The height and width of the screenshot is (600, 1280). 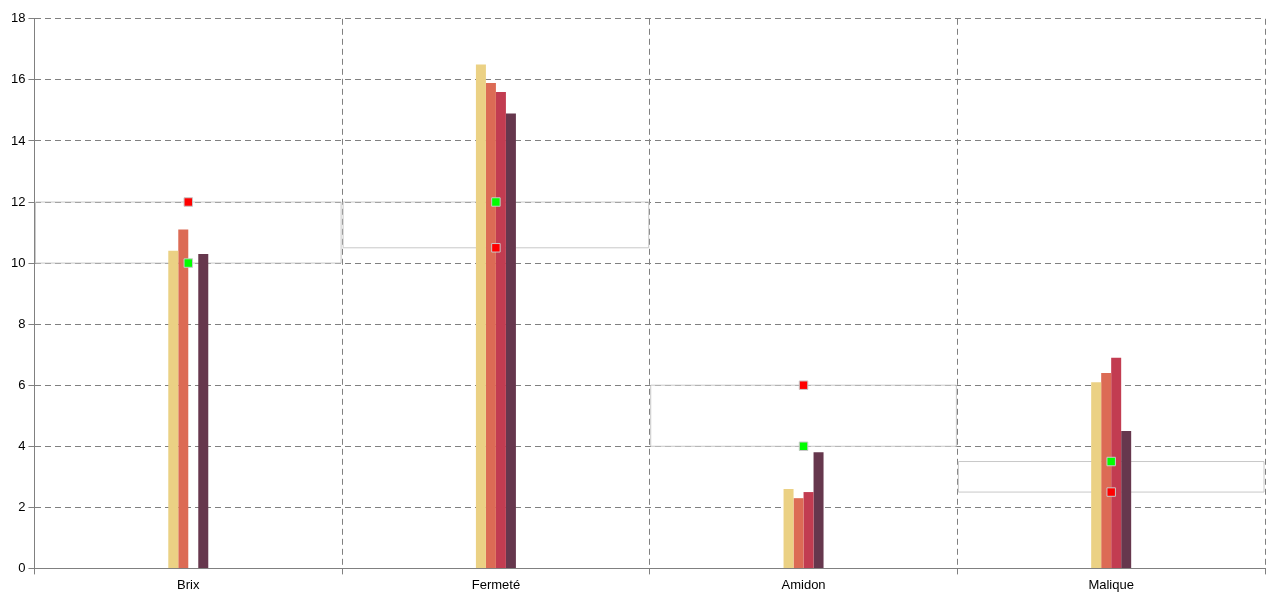 What do you see at coordinates (18, 201) in the screenshot?
I see `y-tick-label: 12` at bounding box center [18, 201].